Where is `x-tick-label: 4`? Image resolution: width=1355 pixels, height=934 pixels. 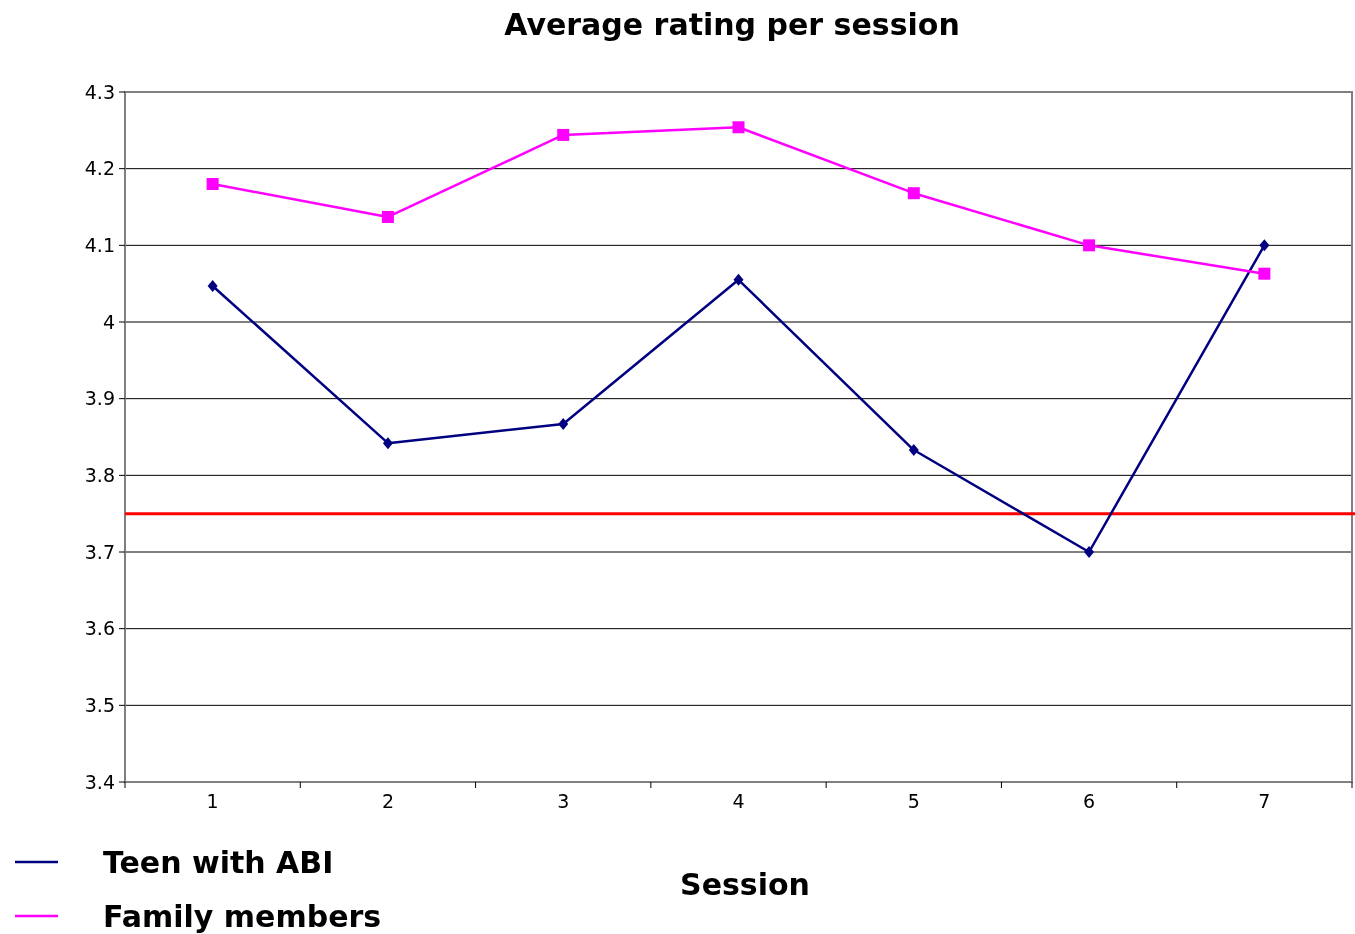
x-tick-label: 4 is located at coordinates (738, 801).